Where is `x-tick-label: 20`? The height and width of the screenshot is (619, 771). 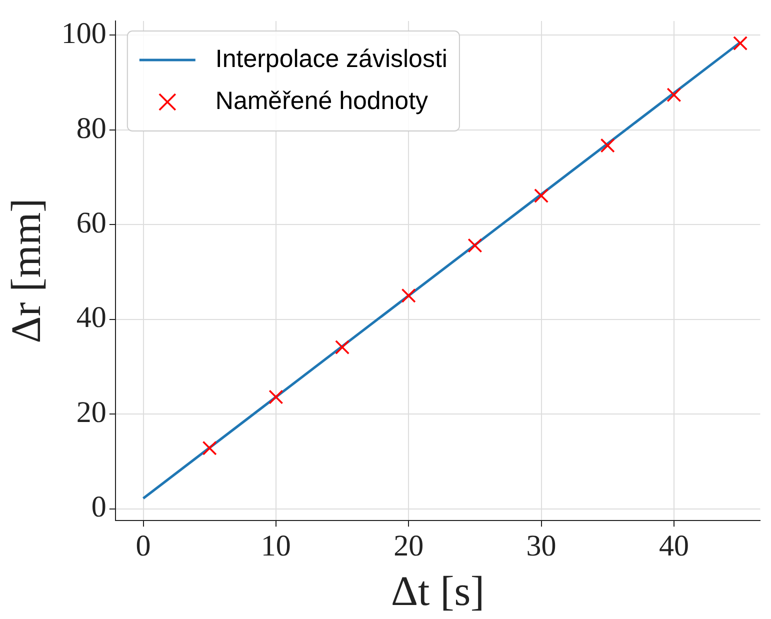 x-tick-label: 20 is located at coordinates (409, 545).